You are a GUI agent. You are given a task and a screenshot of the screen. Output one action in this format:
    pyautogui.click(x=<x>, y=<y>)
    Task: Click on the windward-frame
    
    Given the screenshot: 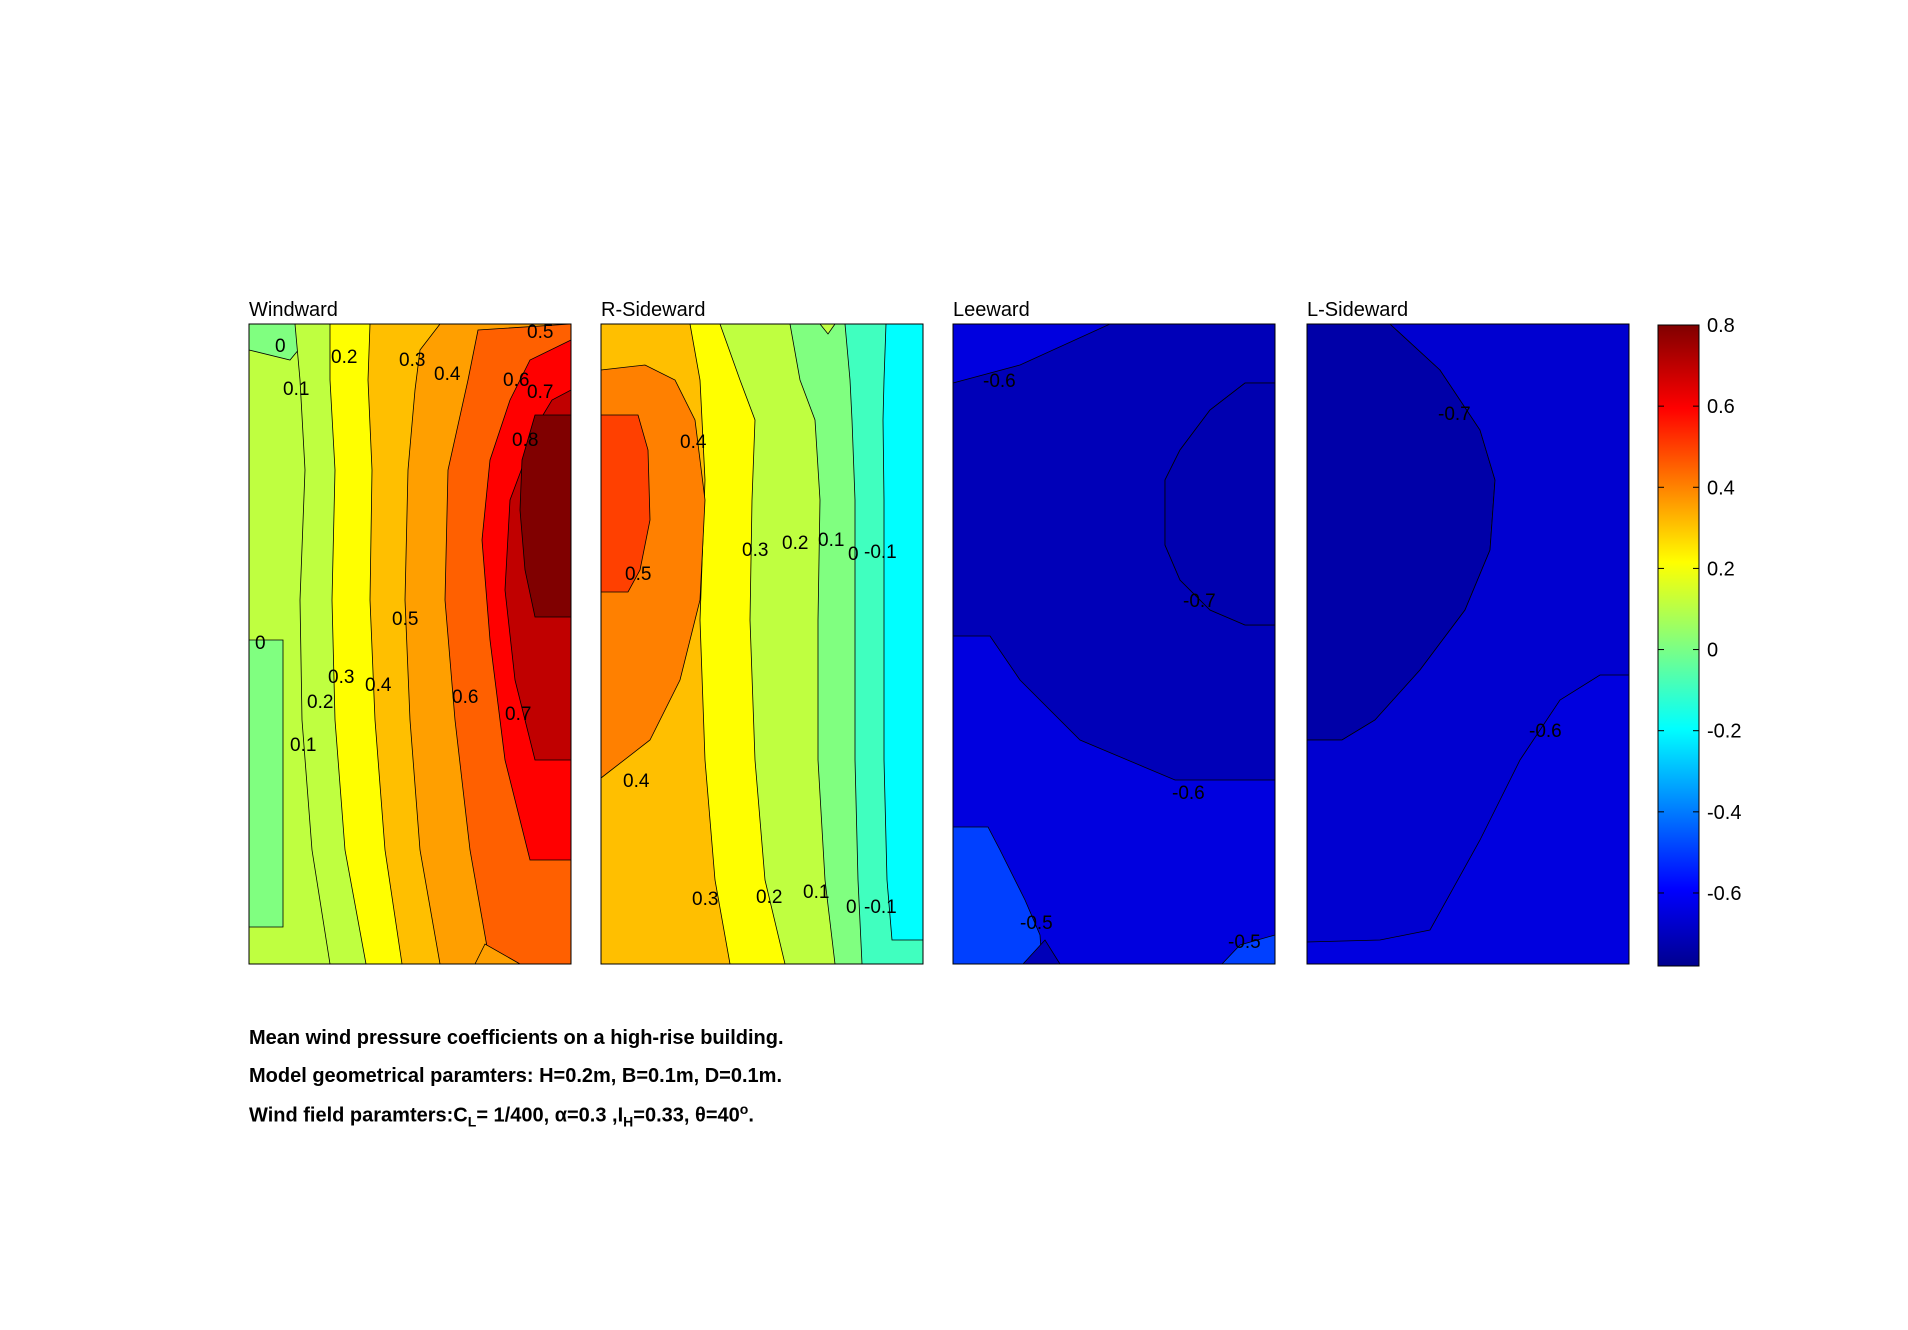 What is the action you would take?
    pyautogui.click(x=410, y=644)
    